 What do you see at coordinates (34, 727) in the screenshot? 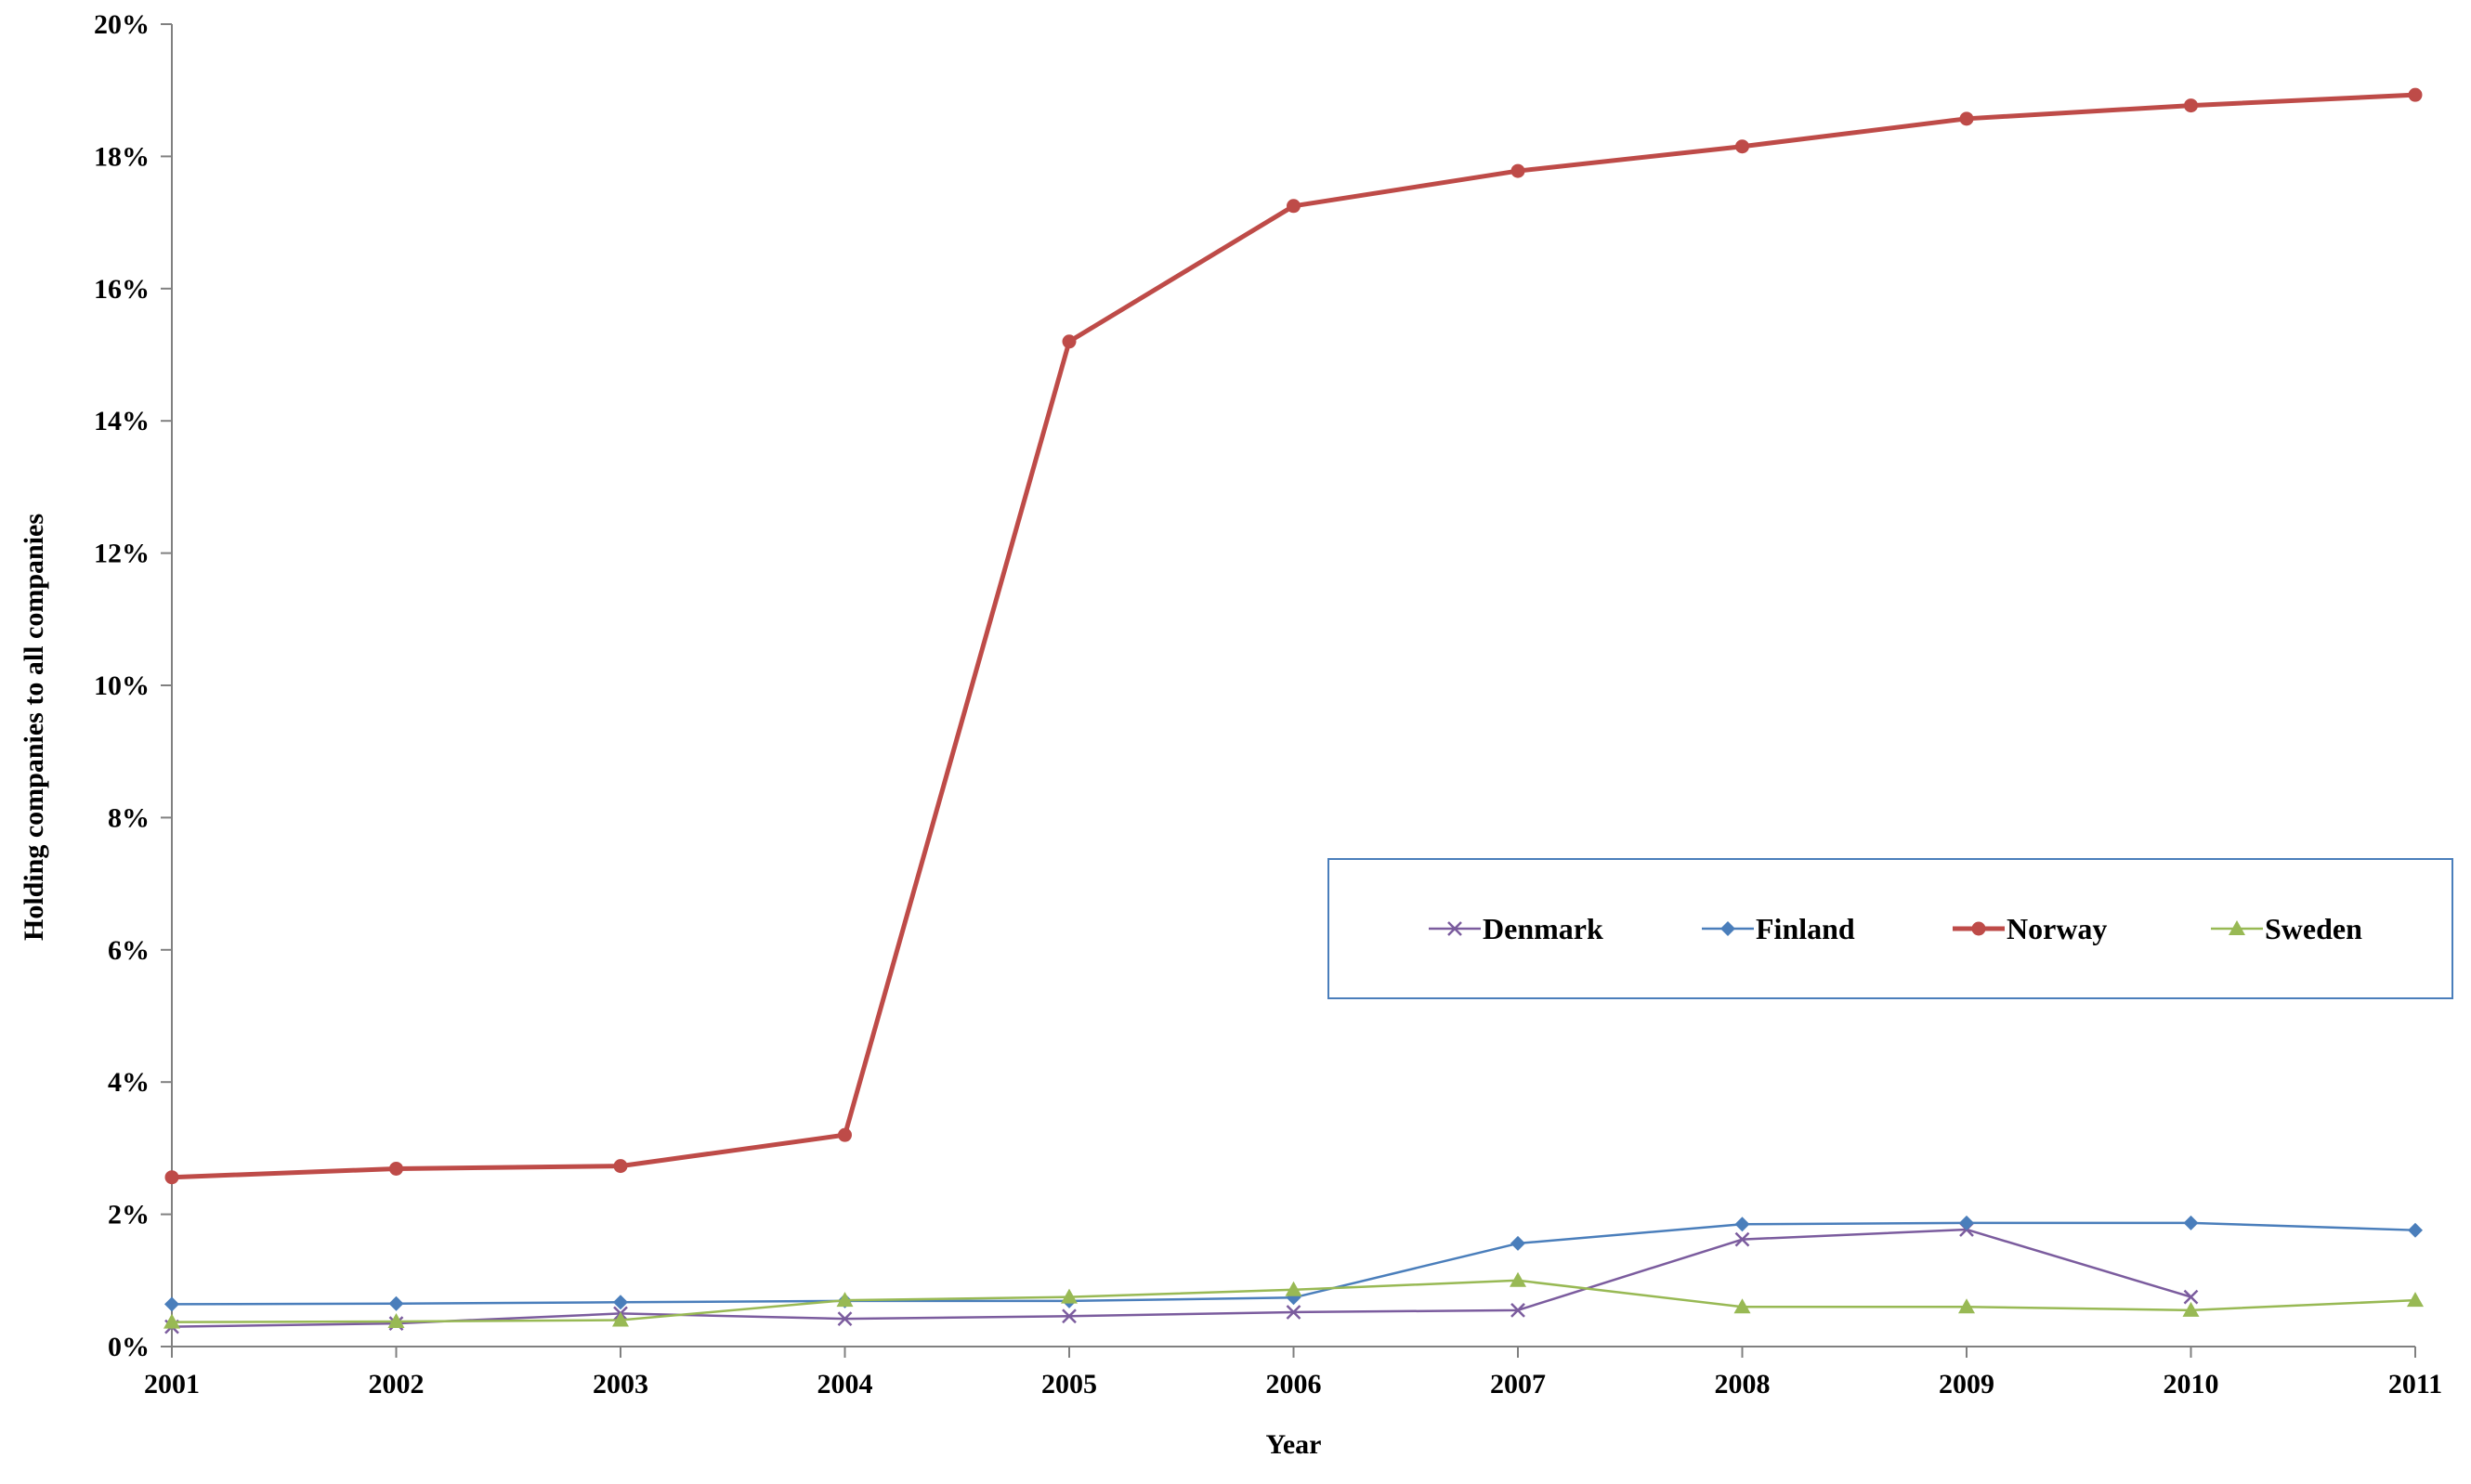
I see `y-axis-title: Holding companies to all companies` at bounding box center [34, 727].